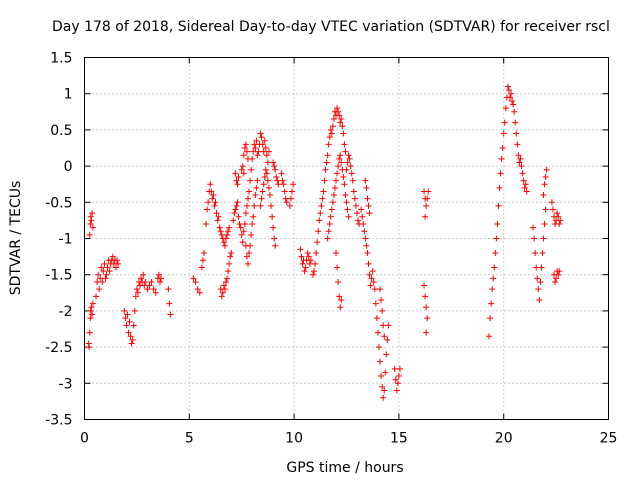  I want to click on y-tick-label: 0.5, so click(61, 131).